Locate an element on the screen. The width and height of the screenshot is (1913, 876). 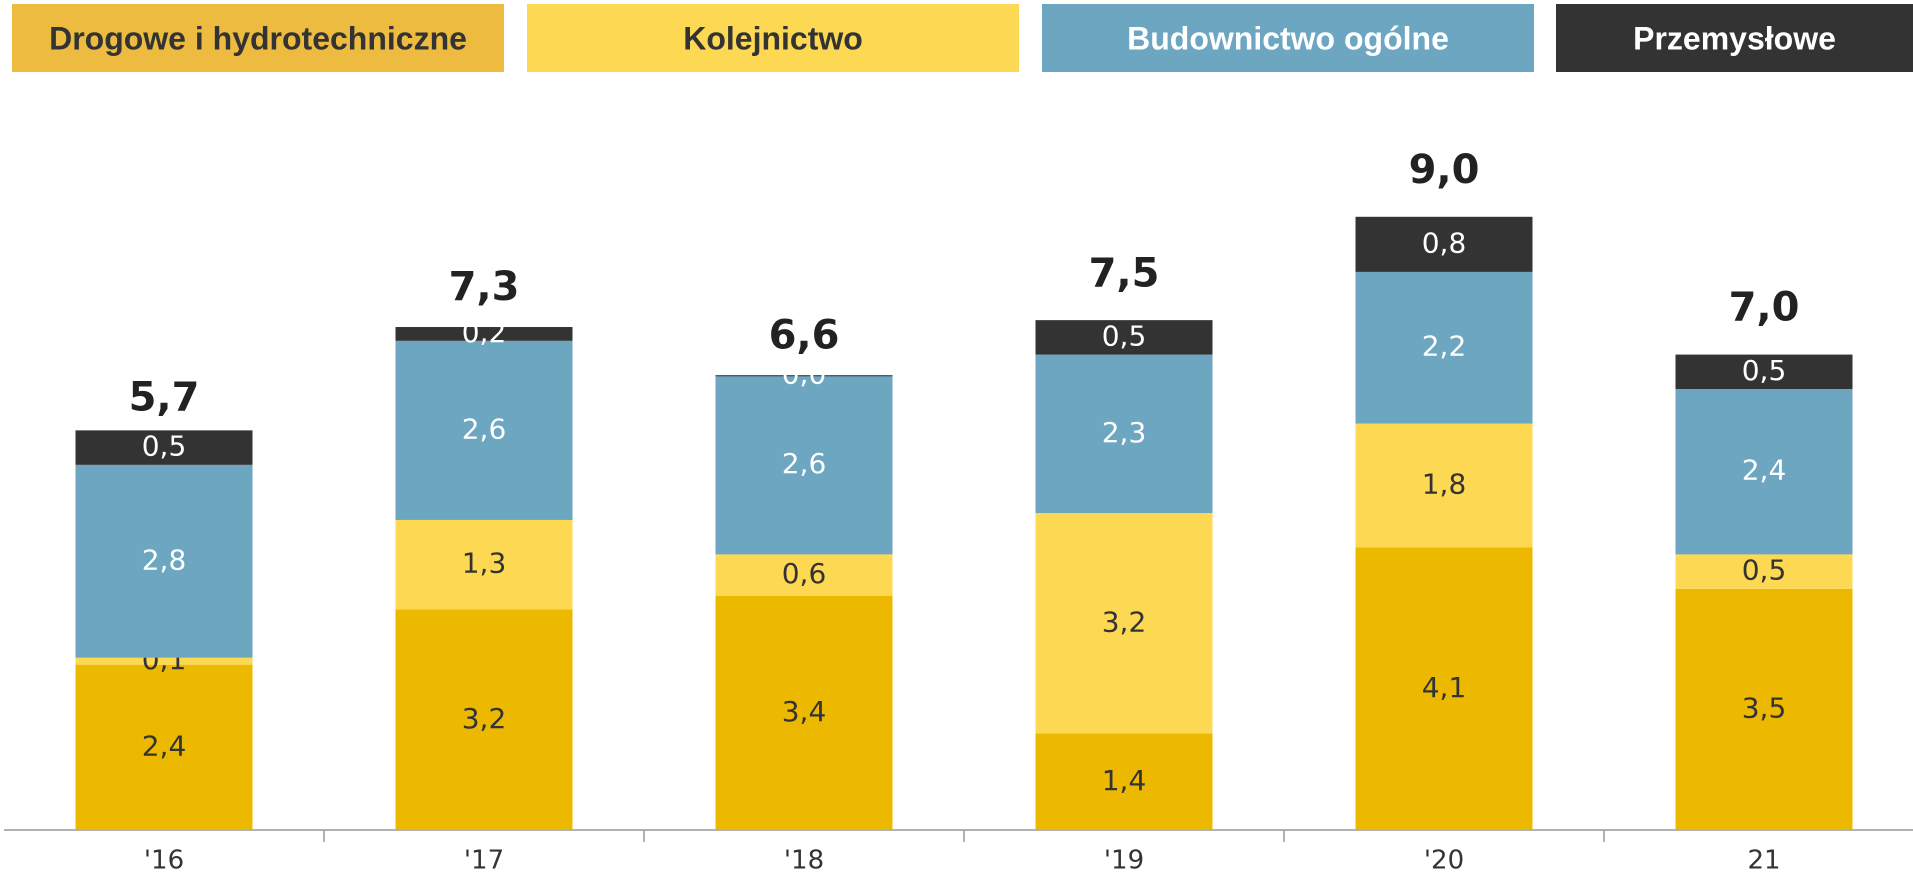
legend-label: Kolejnictwo is located at coordinates (773, 38).